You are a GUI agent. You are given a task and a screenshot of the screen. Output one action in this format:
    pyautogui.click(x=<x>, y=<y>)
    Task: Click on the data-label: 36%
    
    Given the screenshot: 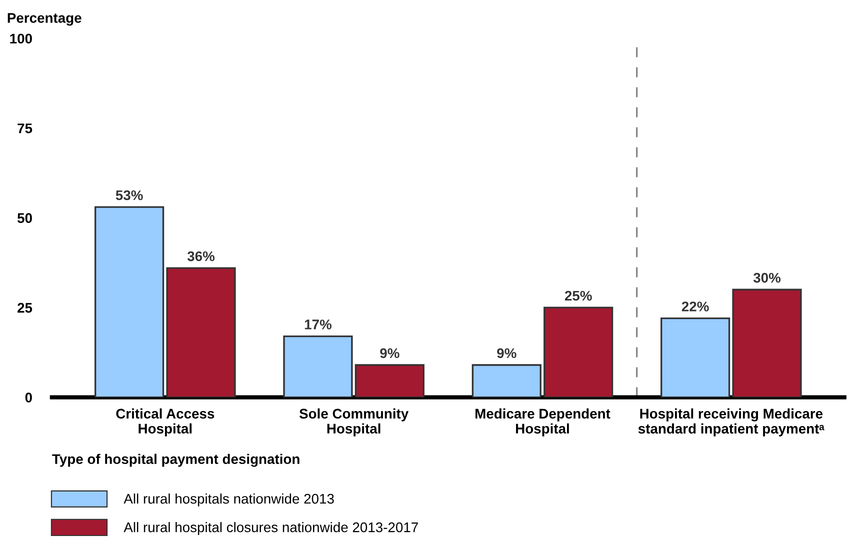 What is the action you would take?
    pyautogui.click(x=201, y=256)
    